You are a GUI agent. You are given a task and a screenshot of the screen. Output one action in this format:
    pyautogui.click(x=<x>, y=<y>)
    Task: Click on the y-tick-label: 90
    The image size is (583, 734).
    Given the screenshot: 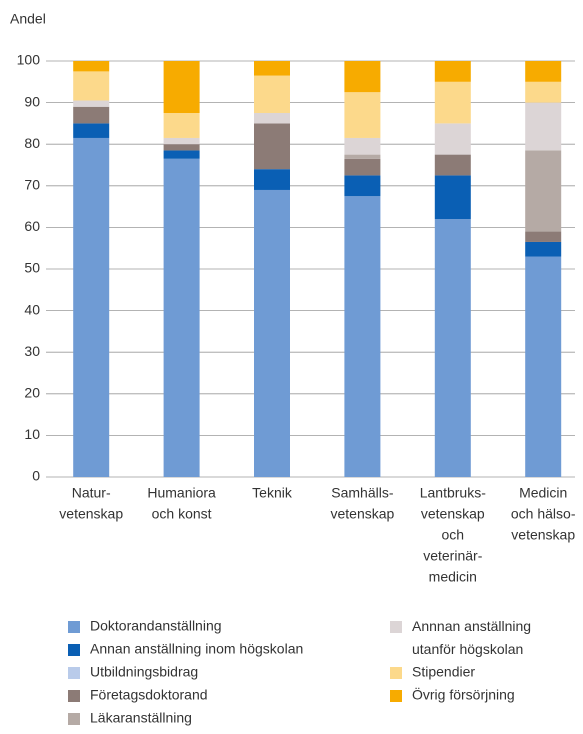 What is the action you would take?
    pyautogui.click(x=32, y=101)
    